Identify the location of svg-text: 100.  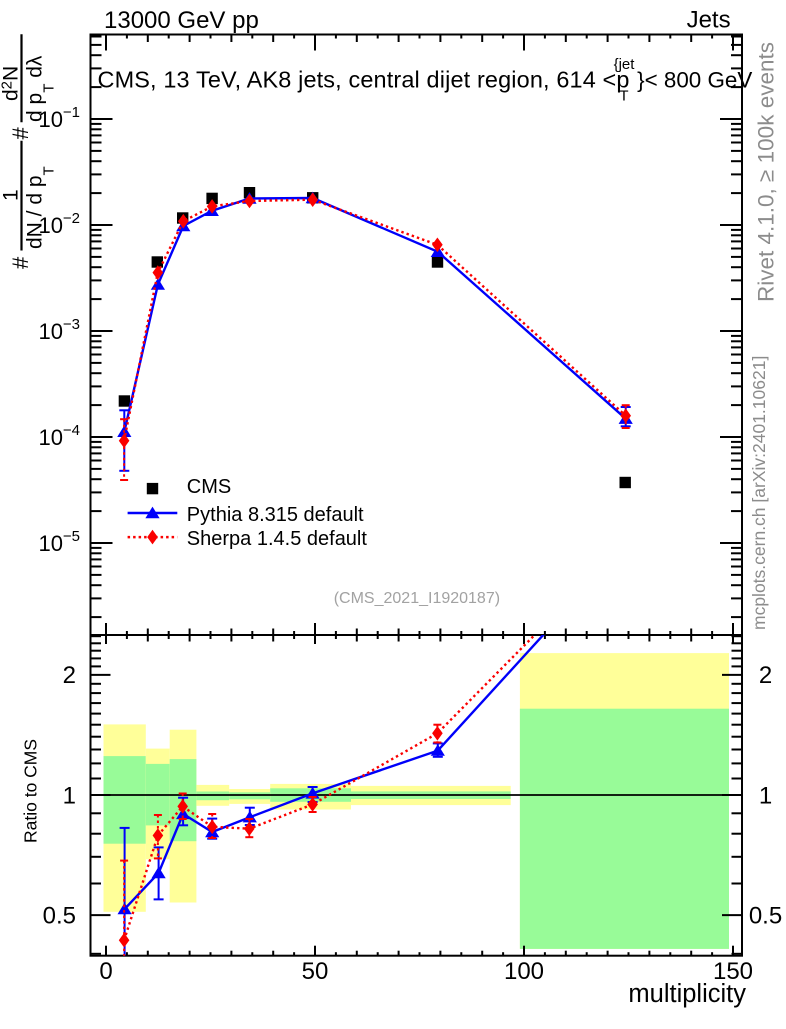
(524, 971).